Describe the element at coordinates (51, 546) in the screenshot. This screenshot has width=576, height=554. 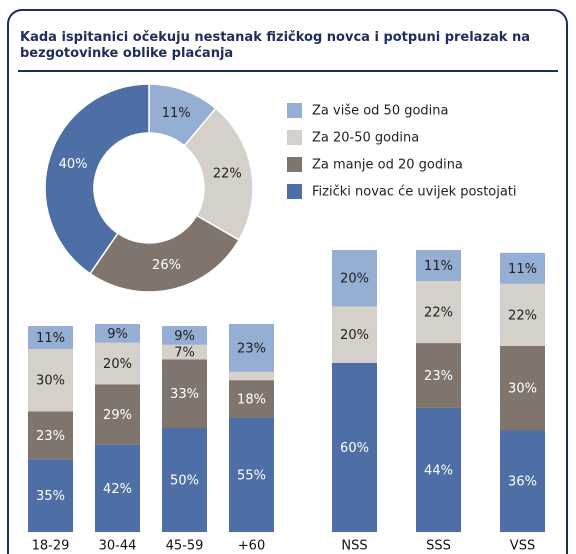
I see `x-tick-label: 18-29` at that location.